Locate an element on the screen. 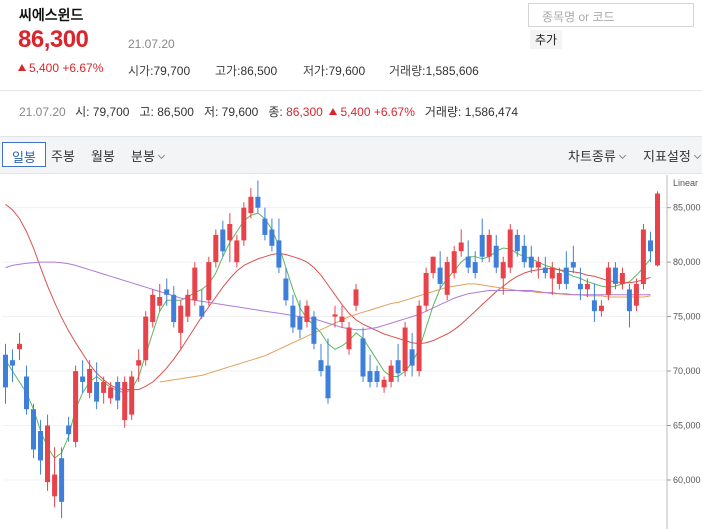 This screenshot has width=702, height=529. tab-monthly: 월봉 is located at coordinates (103, 156).